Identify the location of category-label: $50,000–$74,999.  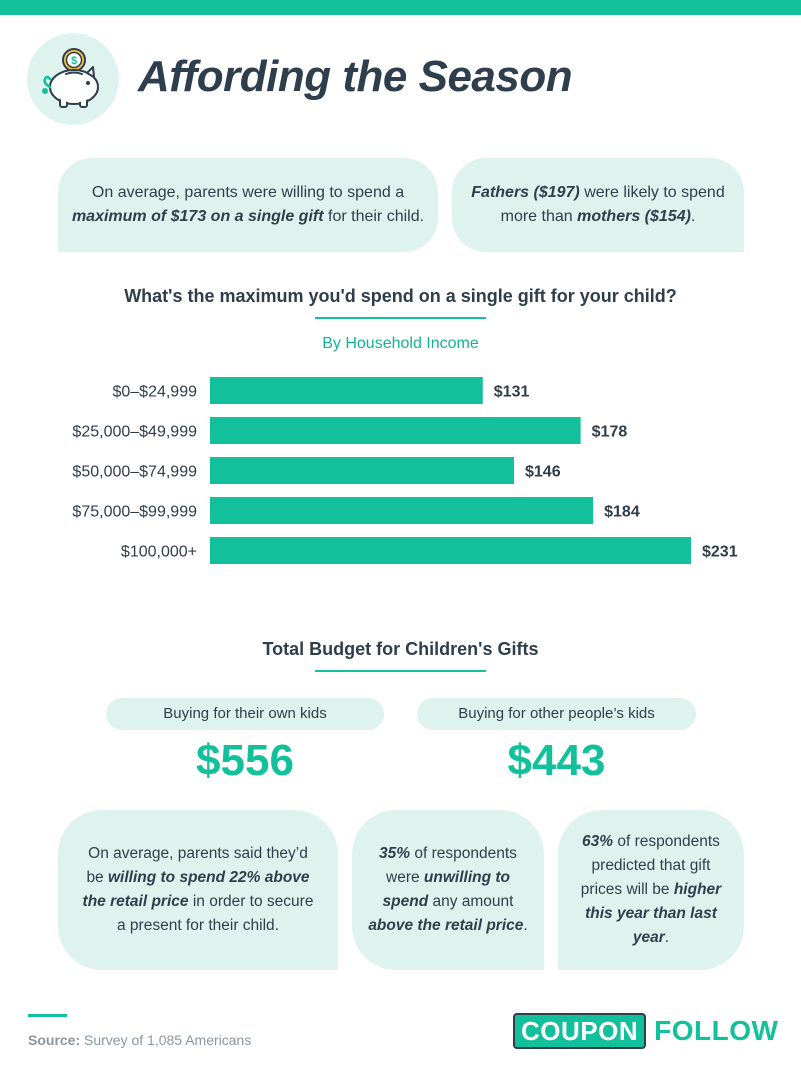
(134, 472).